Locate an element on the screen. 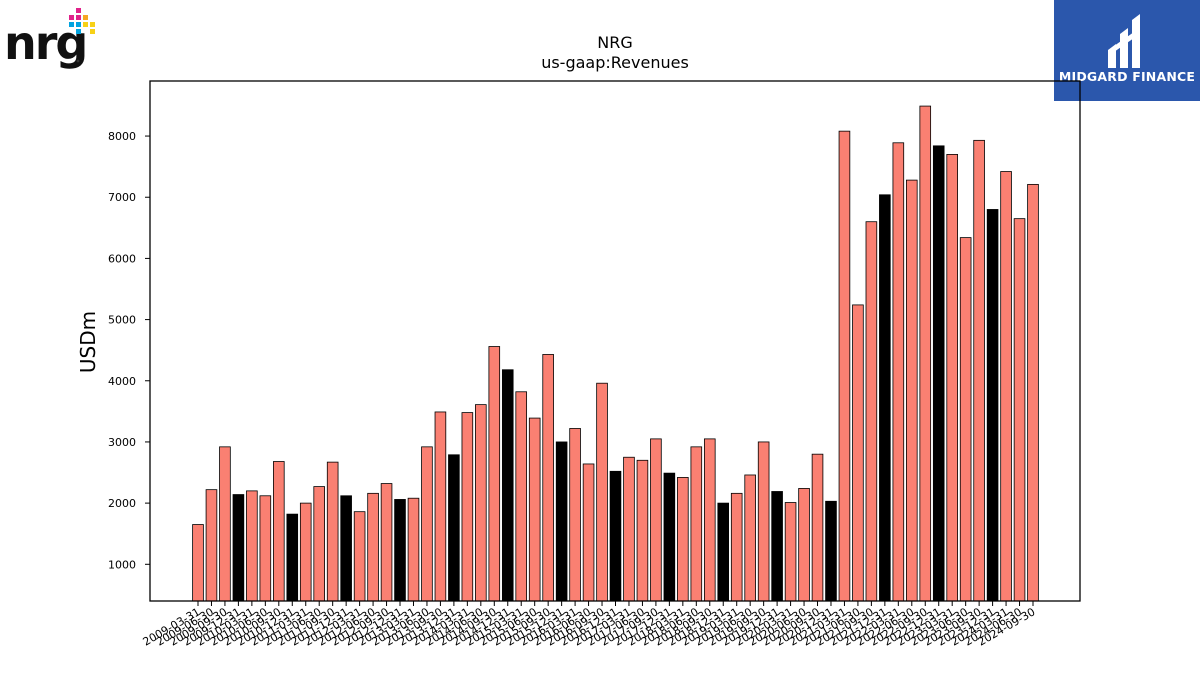 Image resolution: width=1200 pixels, height=675 pixels. y-tick-label: 8000 is located at coordinates (122, 136).